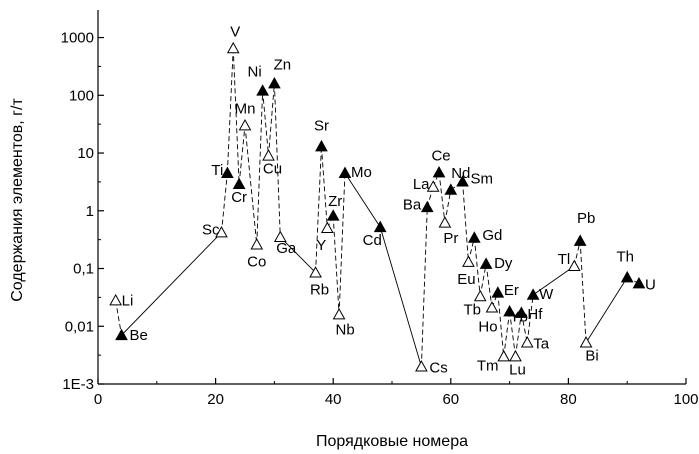 The height and width of the screenshot is (454, 699). I want to click on y-tick-label: 1000, so click(77, 38).